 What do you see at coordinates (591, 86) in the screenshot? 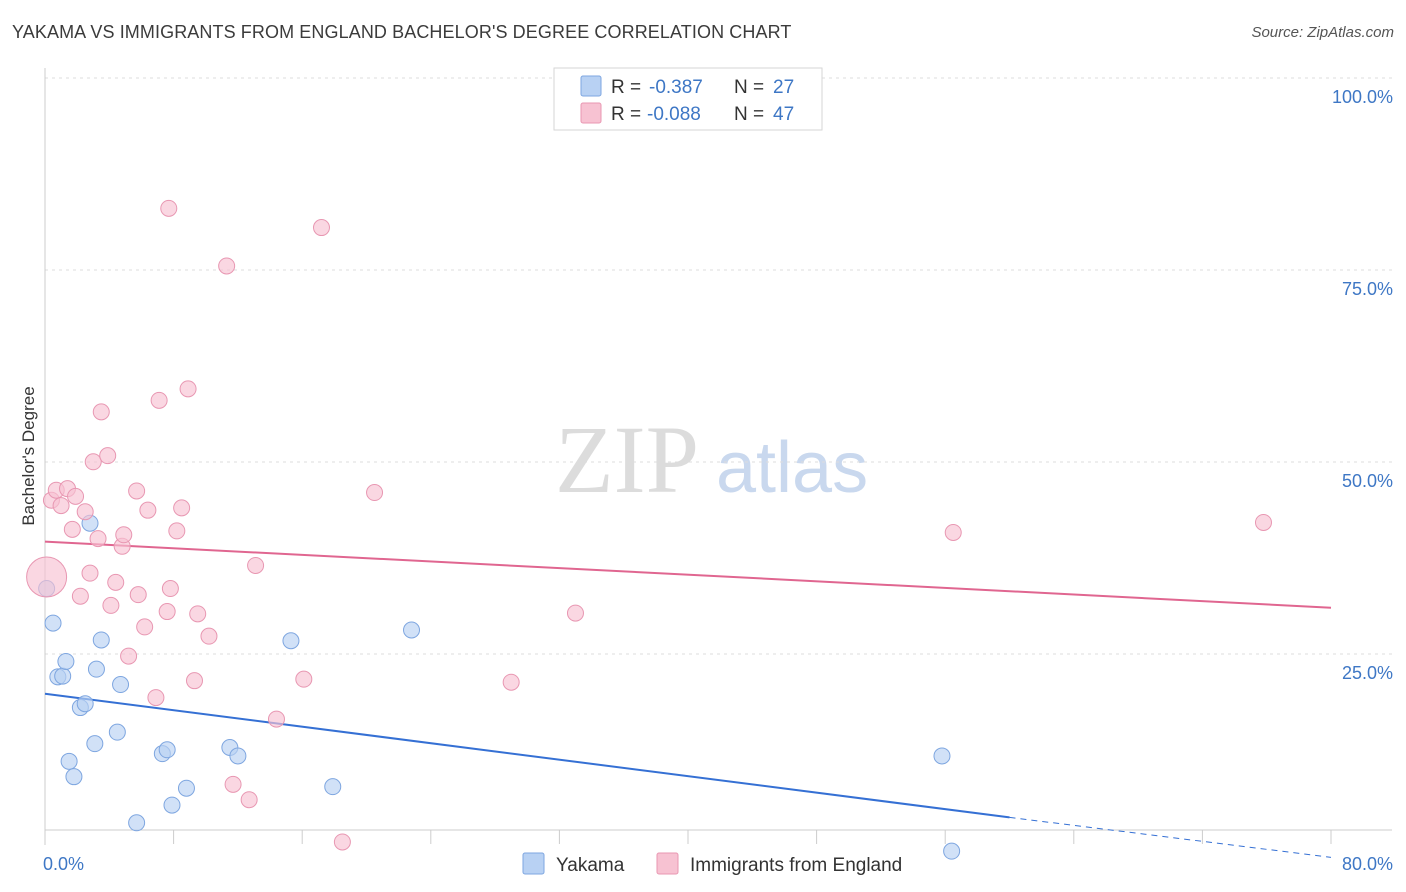
I see `legend-swatch-blue` at bounding box center [591, 86].